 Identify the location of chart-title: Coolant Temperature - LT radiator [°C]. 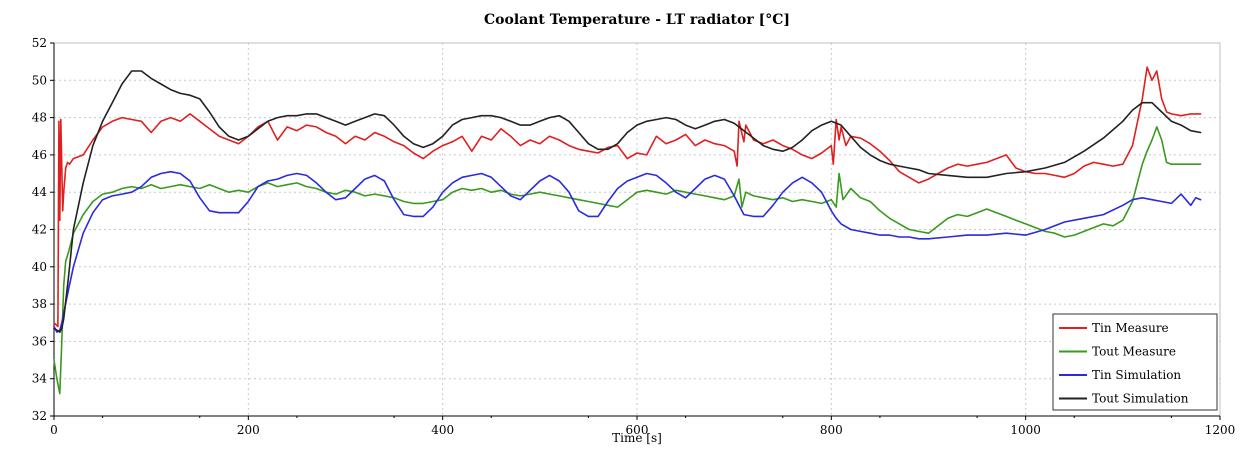
(637, 20).